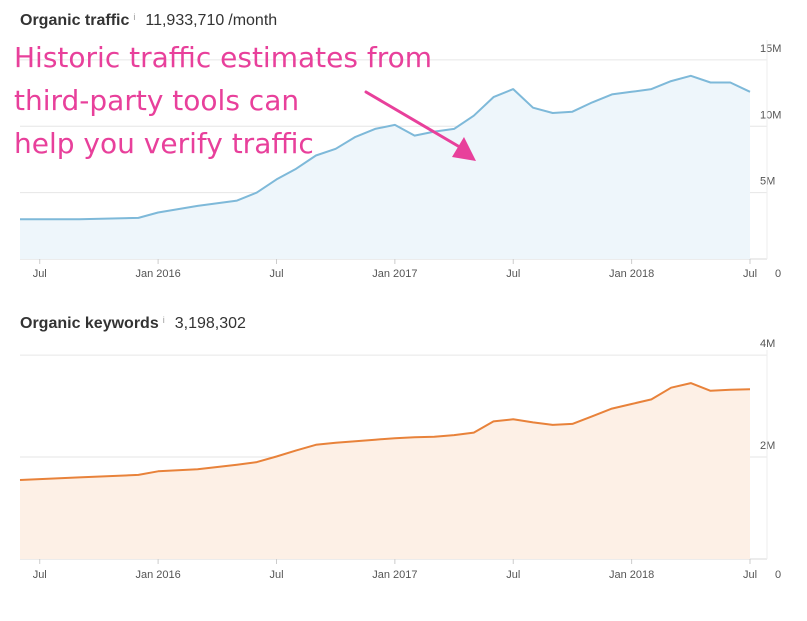 Image resolution: width=807 pixels, height=621 pixels. I want to click on annotation-line: Historic traffic estimates from, so click(223, 57).